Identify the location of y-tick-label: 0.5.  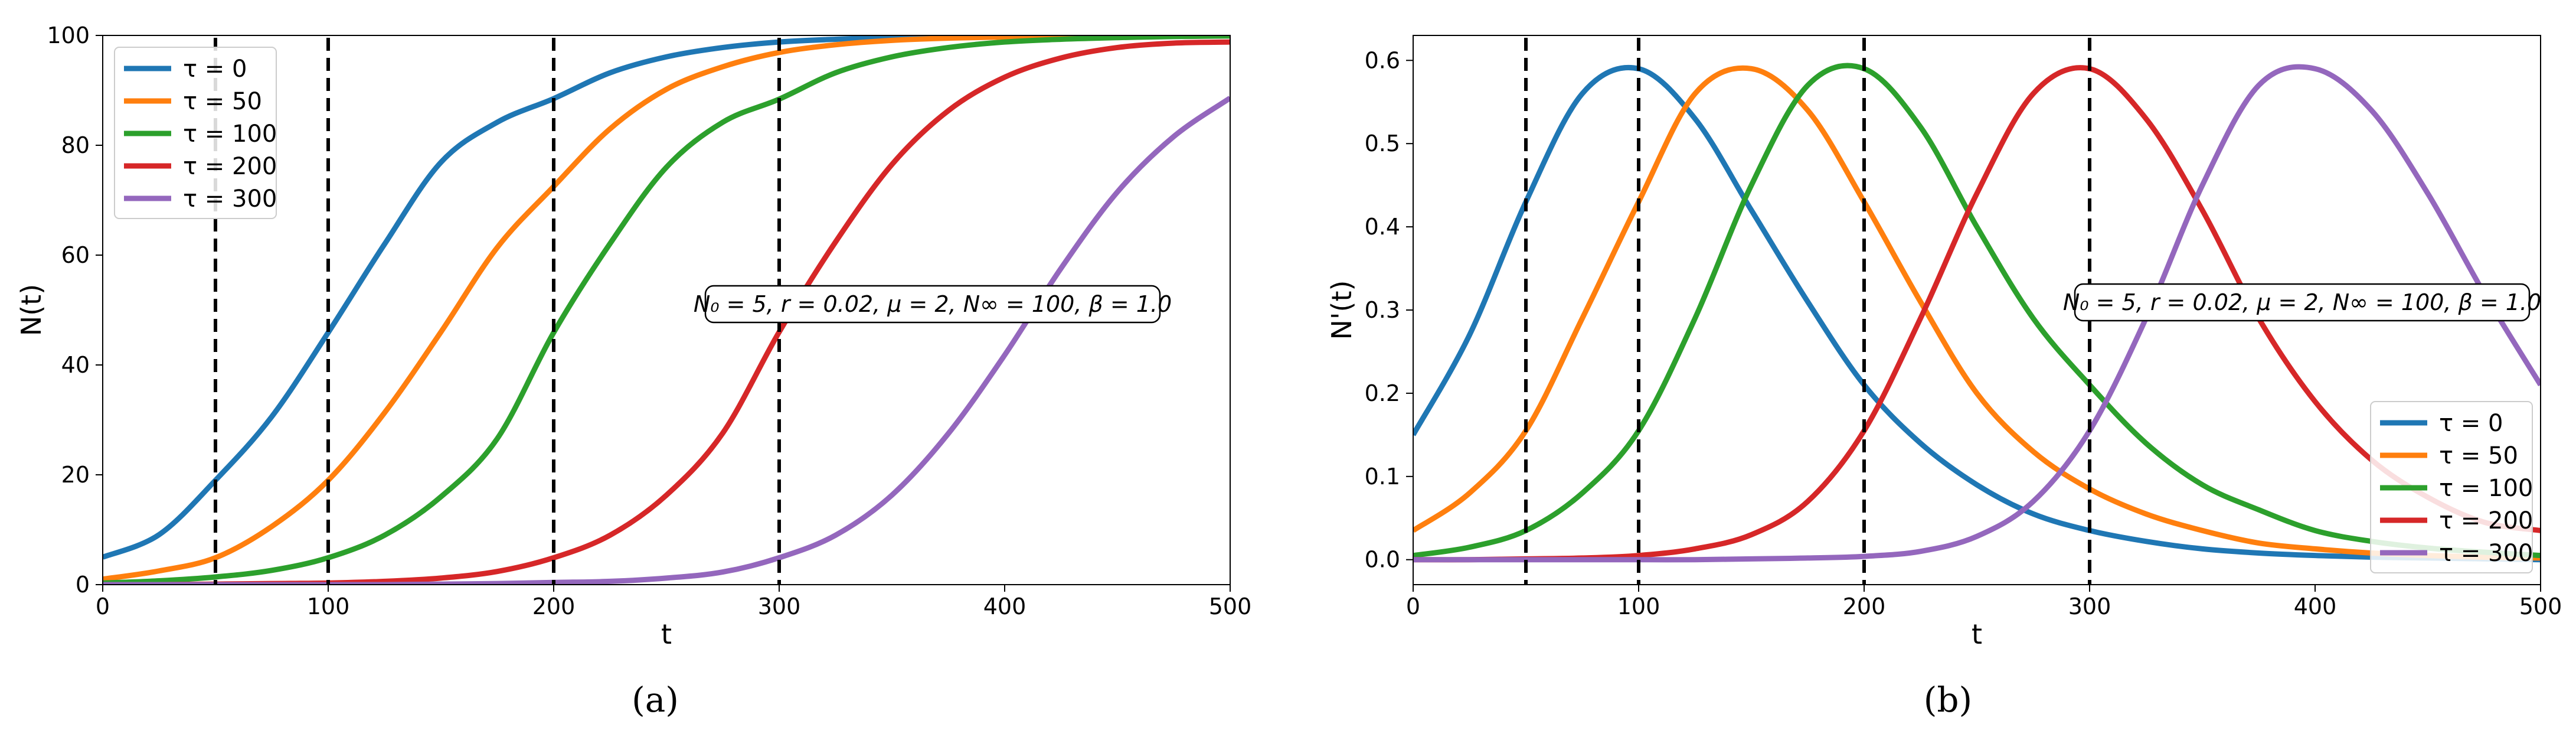
(1382, 143).